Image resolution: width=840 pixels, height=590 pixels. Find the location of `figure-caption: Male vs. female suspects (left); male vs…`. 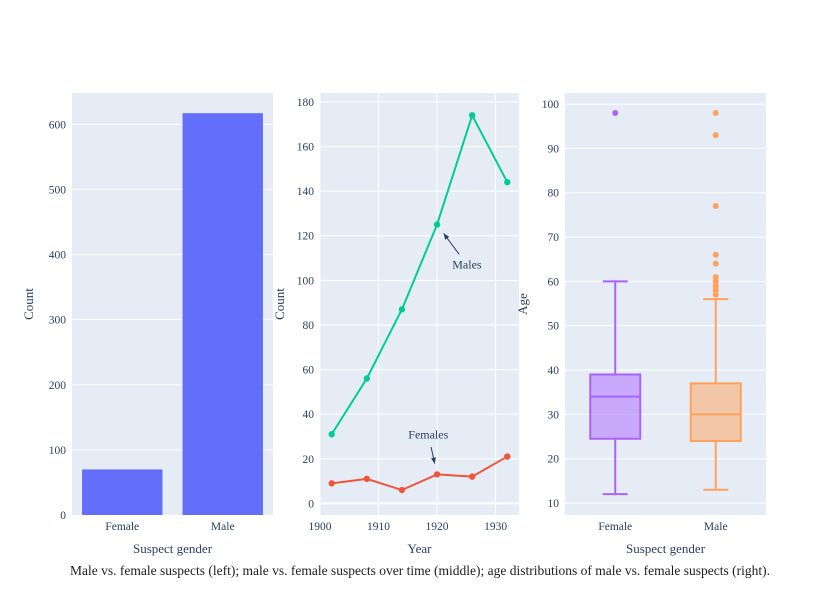

figure-caption: Male vs. female suspects (left); male vs… is located at coordinates (420, 570).